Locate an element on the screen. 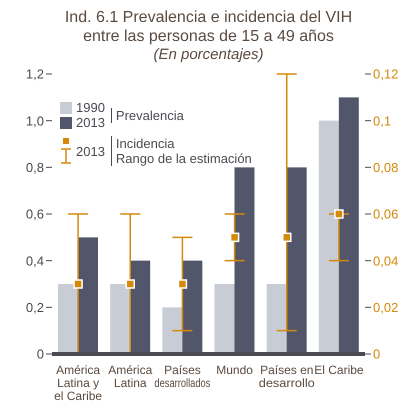 The image size is (417, 420). y2-tick-label: 0,1 is located at coordinates (382, 120).